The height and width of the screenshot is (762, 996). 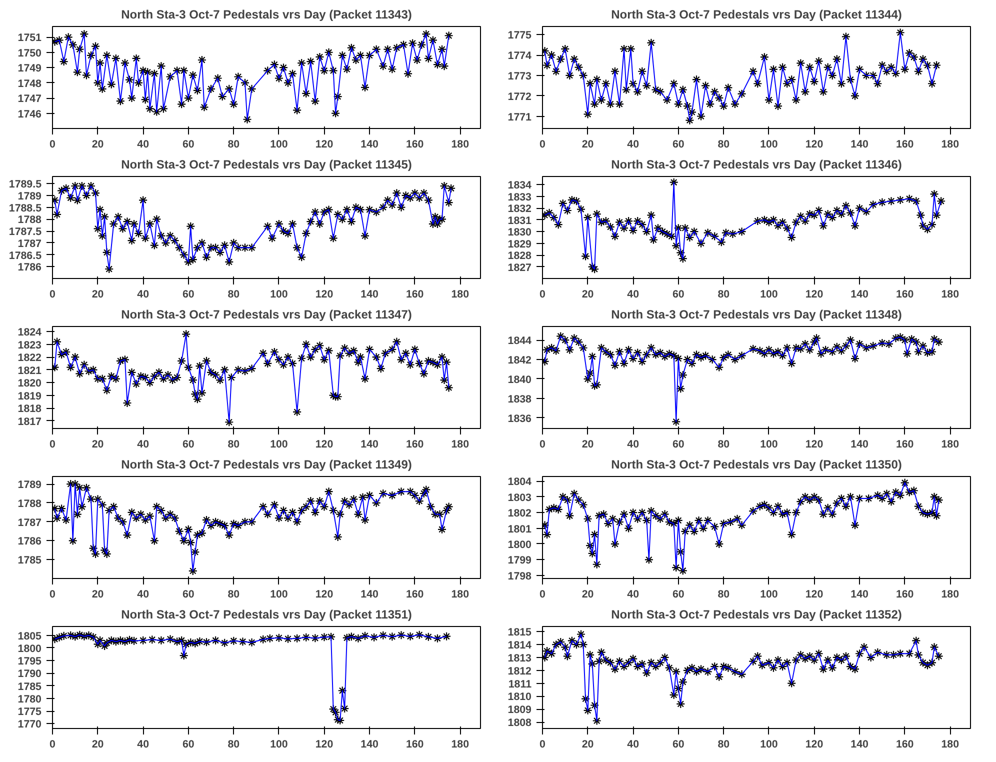 What do you see at coordinates (266, 15) in the screenshot?
I see `chart-title: North Sta-3 Oct-7 Pedestals vrs Day (Packet 11343)` at bounding box center [266, 15].